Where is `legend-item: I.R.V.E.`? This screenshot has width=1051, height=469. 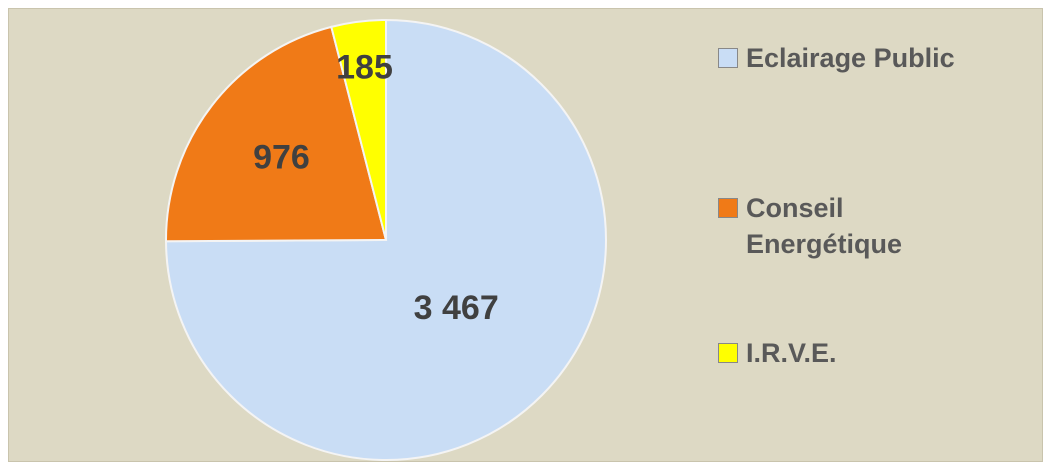 legend-item: I.R.V.E. is located at coordinates (777, 353).